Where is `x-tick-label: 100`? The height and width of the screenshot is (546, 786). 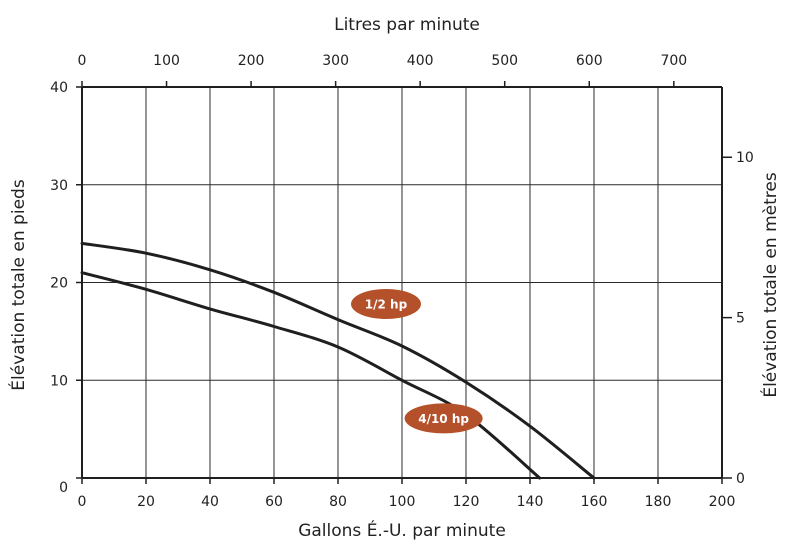 x-tick-label: 100 is located at coordinates (402, 502).